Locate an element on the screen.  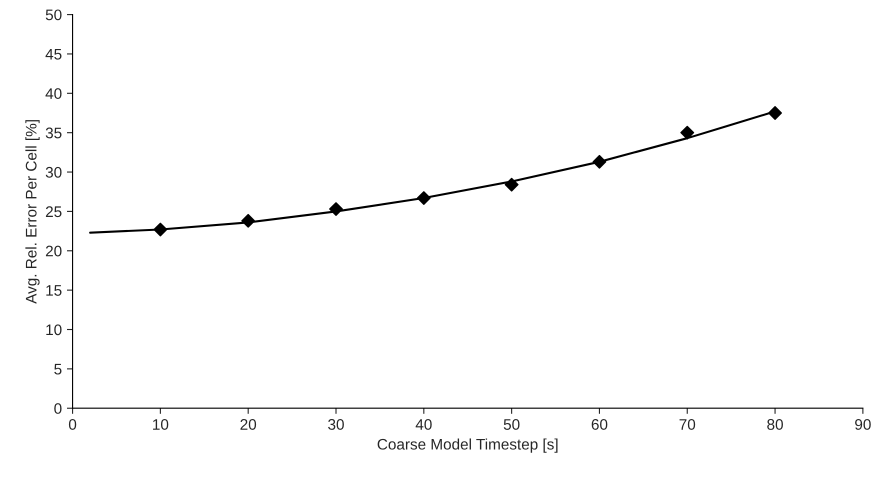
x-tick-label: 10 is located at coordinates (160, 424).